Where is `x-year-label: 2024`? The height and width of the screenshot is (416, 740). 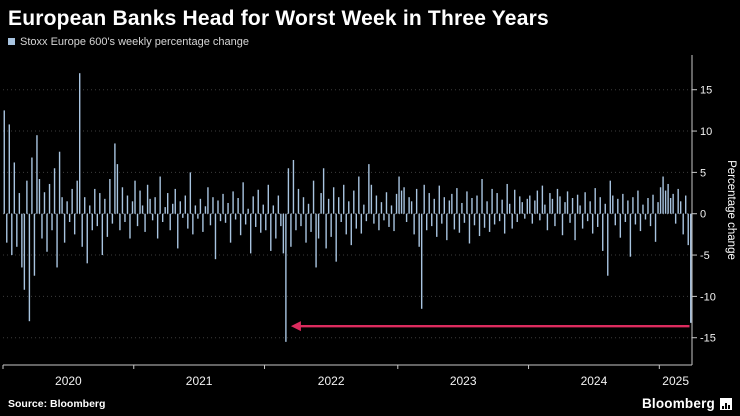
x-year-label: 2024 is located at coordinates (594, 381).